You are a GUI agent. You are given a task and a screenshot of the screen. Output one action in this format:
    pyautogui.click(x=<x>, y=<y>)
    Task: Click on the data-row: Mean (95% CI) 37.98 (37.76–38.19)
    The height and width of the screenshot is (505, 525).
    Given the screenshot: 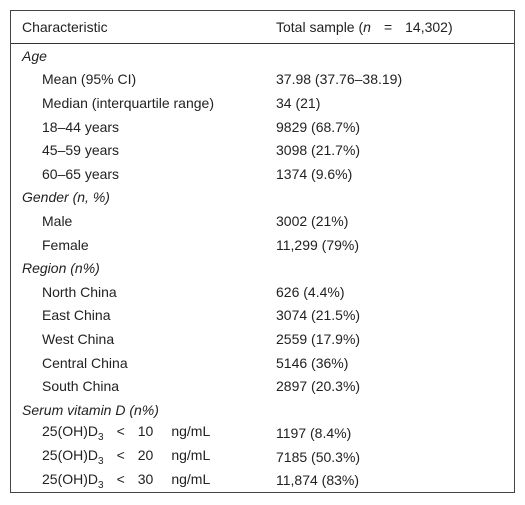 What is the action you would take?
    pyautogui.click(x=262, y=80)
    